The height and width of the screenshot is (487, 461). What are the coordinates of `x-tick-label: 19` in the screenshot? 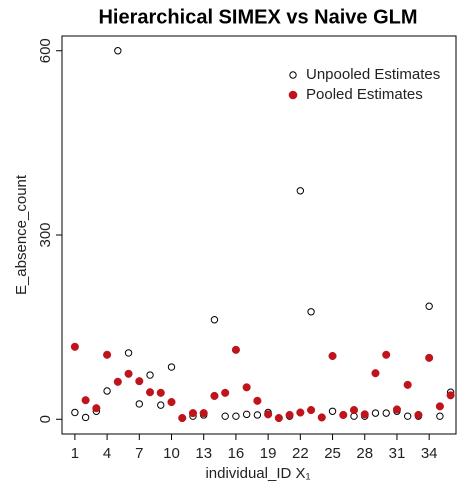 It's located at (268, 453).